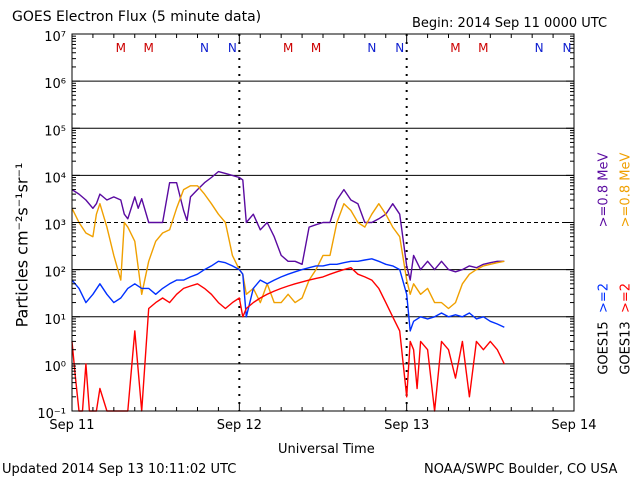 This screenshot has width=640, height=480. I want to click on x-tick-label: Sep 12, so click(239, 425).